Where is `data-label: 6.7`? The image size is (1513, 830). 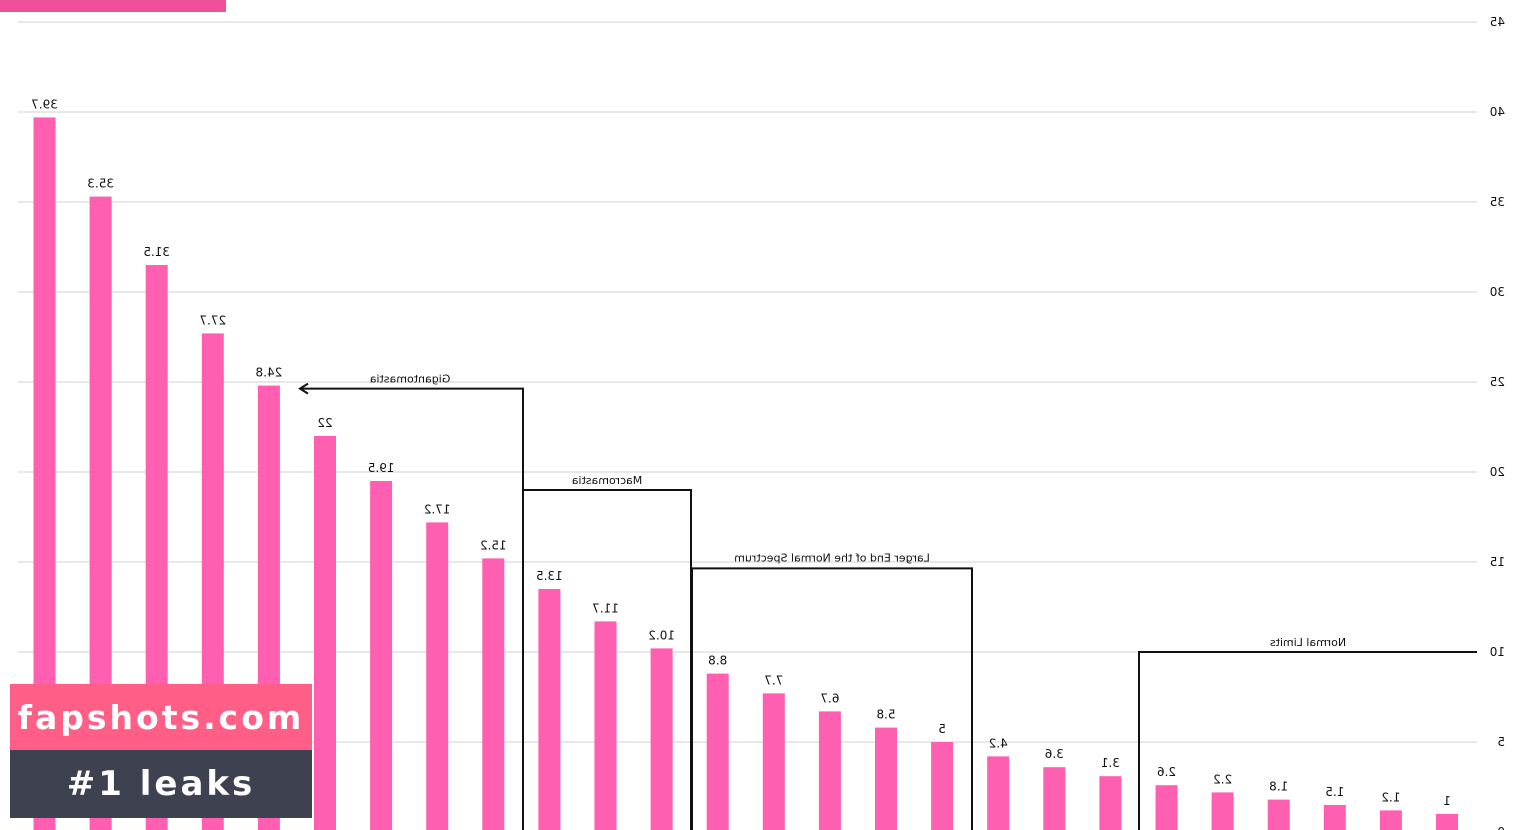
data-label: 6.7 is located at coordinates (829, 698).